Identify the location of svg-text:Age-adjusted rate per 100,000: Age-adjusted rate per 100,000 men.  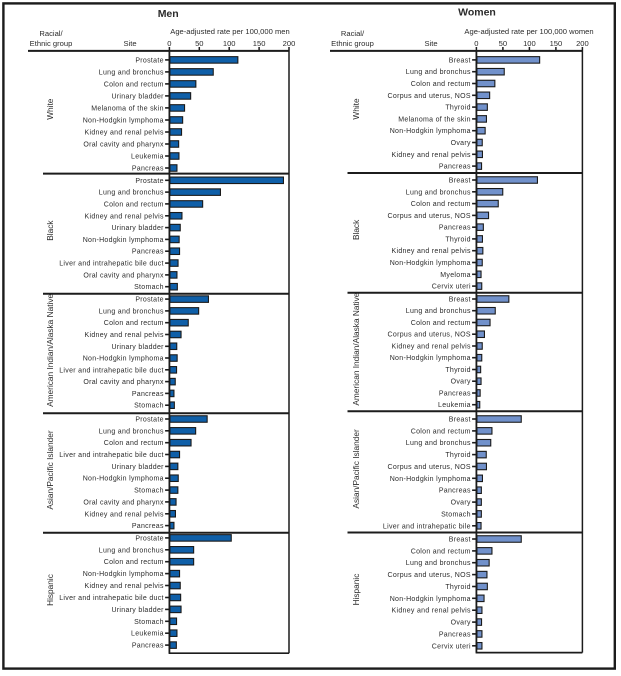
(229, 31).